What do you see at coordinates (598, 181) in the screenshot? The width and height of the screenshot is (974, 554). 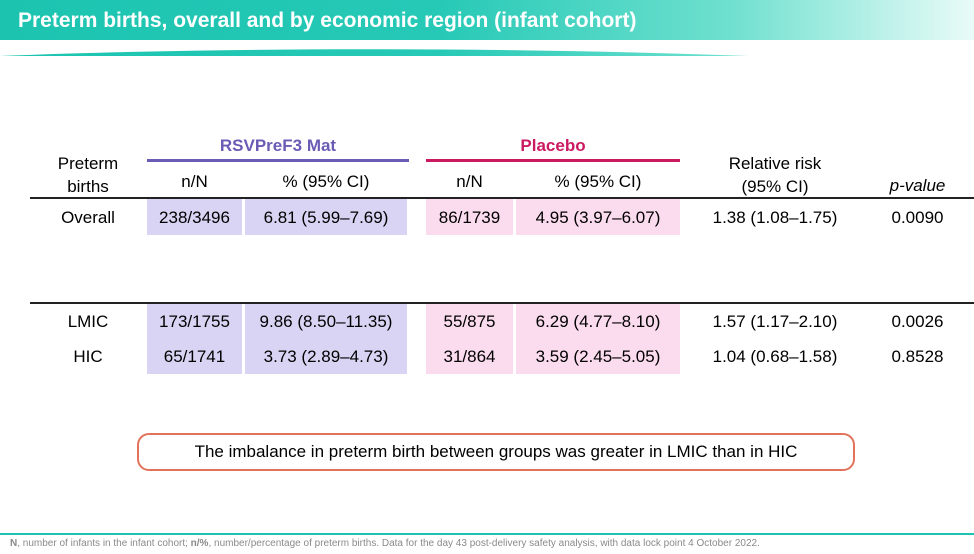 I see `pl-pct-header: % (95% CI)` at bounding box center [598, 181].